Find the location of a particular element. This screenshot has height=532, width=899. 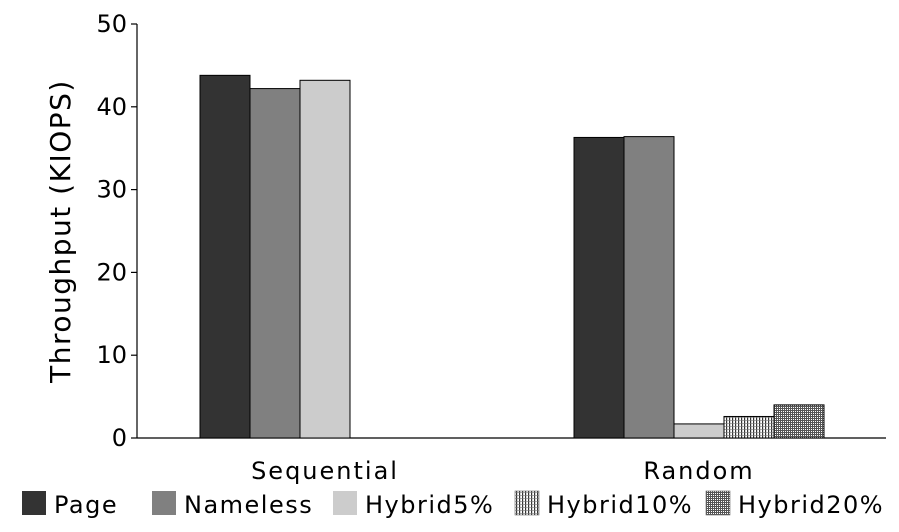

y-tick-label: 30 is located at coordinates (111, 190).